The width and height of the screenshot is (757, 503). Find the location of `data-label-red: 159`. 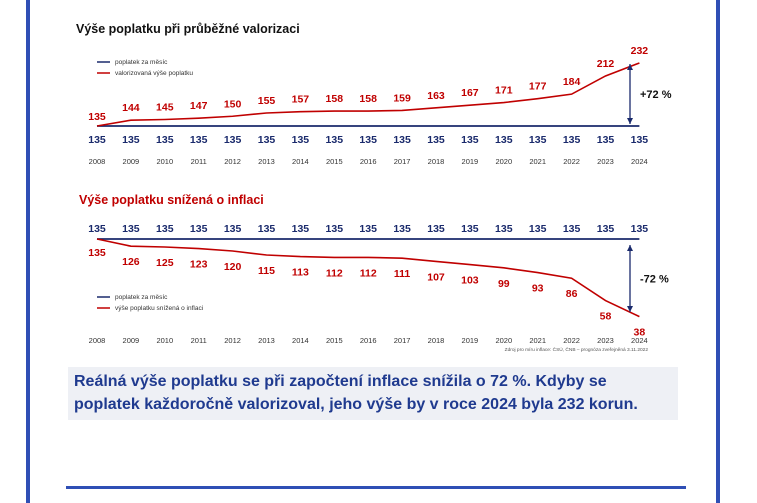

data-label-red: 159 is located at coordinates (402, 98).